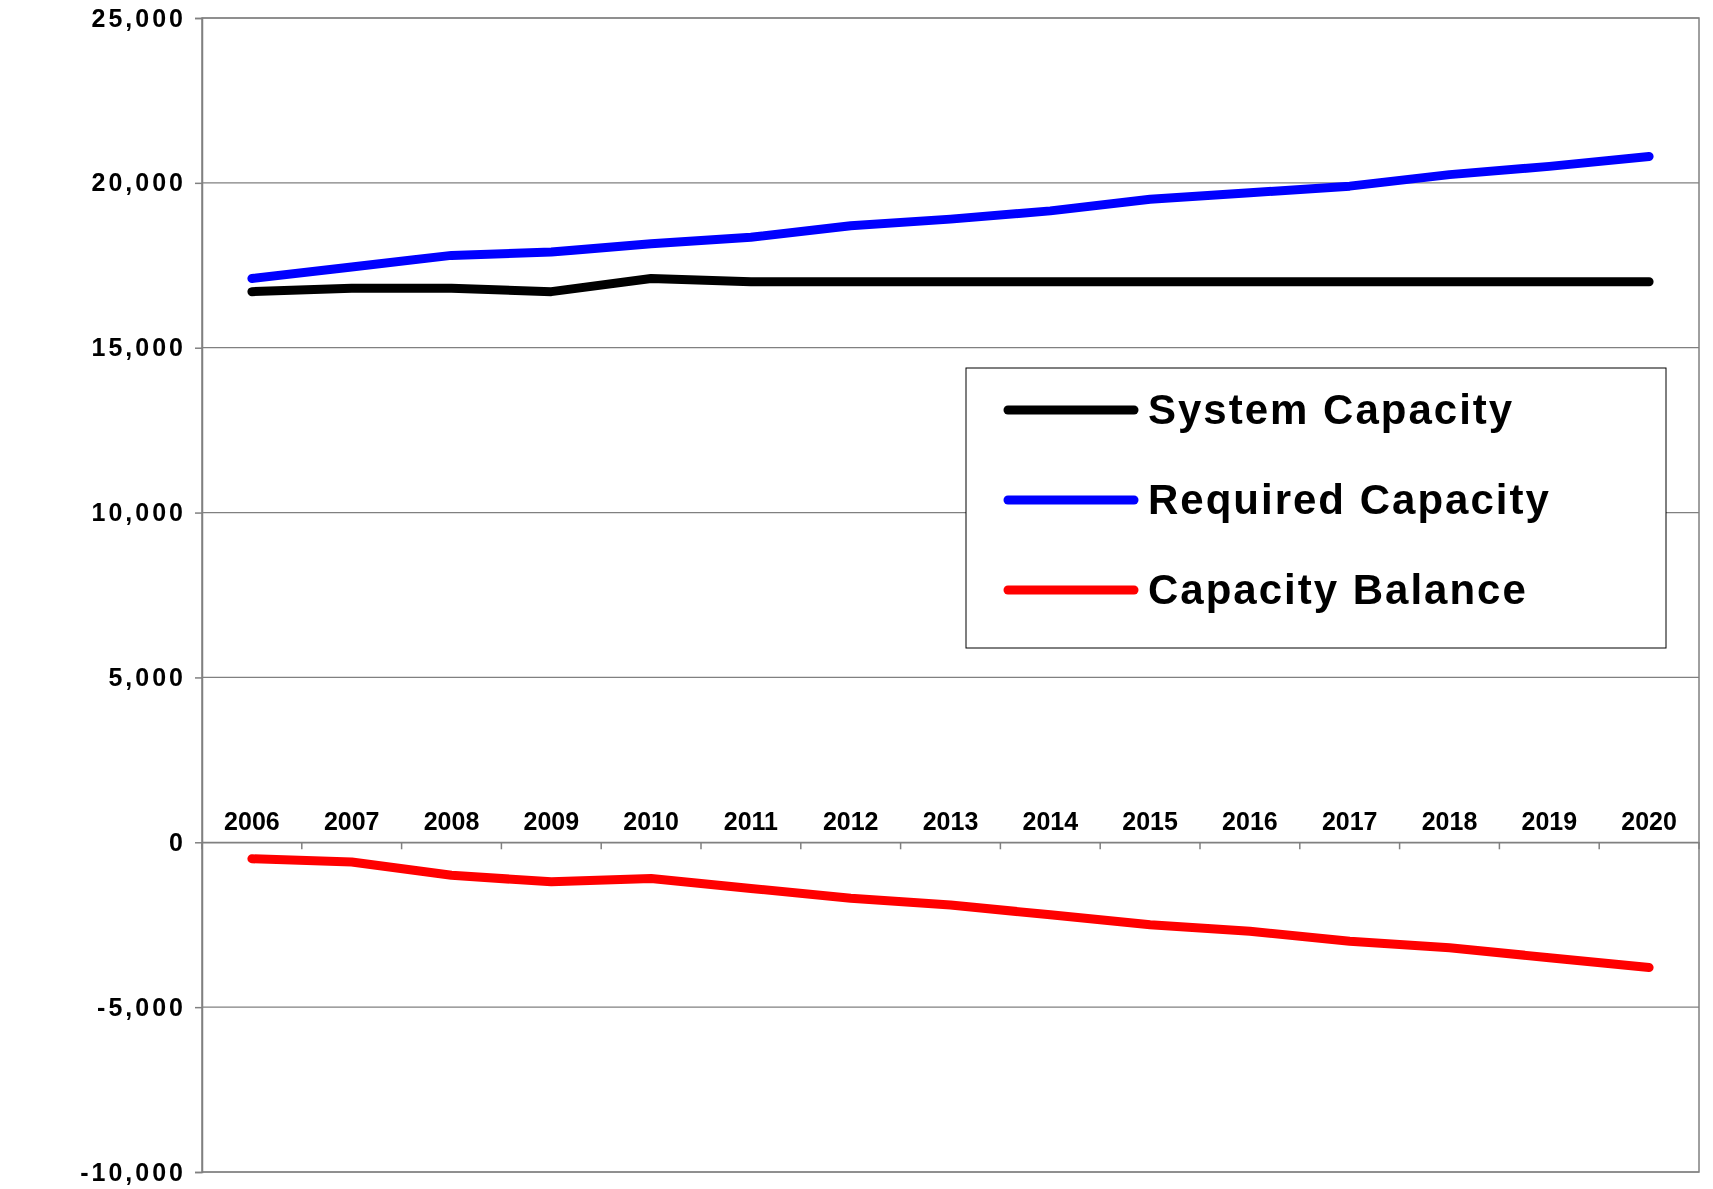 Image resolution: width=1713 pixels, height=1189 pixels. Describe the element at coordinates (1050, 821) in the screenshot. I see `x-tick-label: 2014` at that location.